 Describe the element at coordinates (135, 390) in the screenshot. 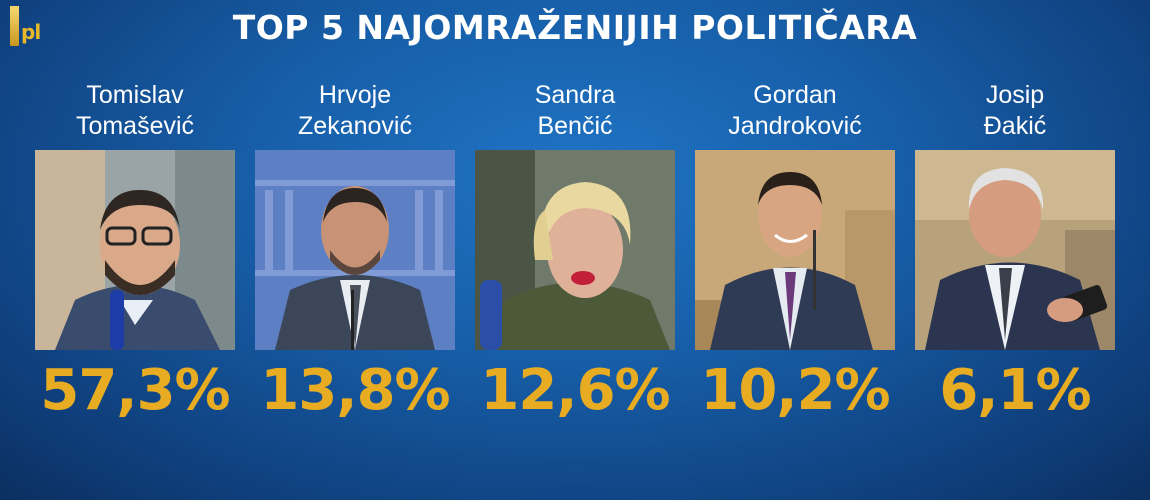

I see `percentage-value: 57,3%` at that location.